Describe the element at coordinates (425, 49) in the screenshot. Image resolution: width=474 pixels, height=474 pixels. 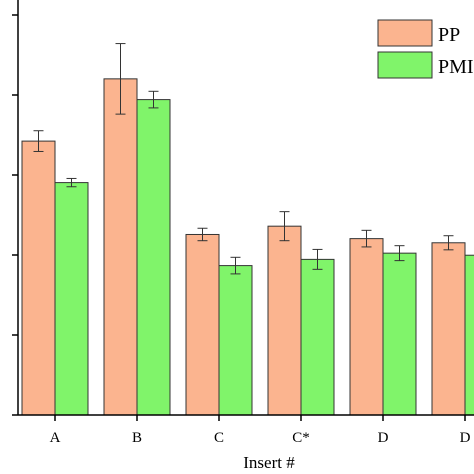
I see `legend: PP PMI` at that location.